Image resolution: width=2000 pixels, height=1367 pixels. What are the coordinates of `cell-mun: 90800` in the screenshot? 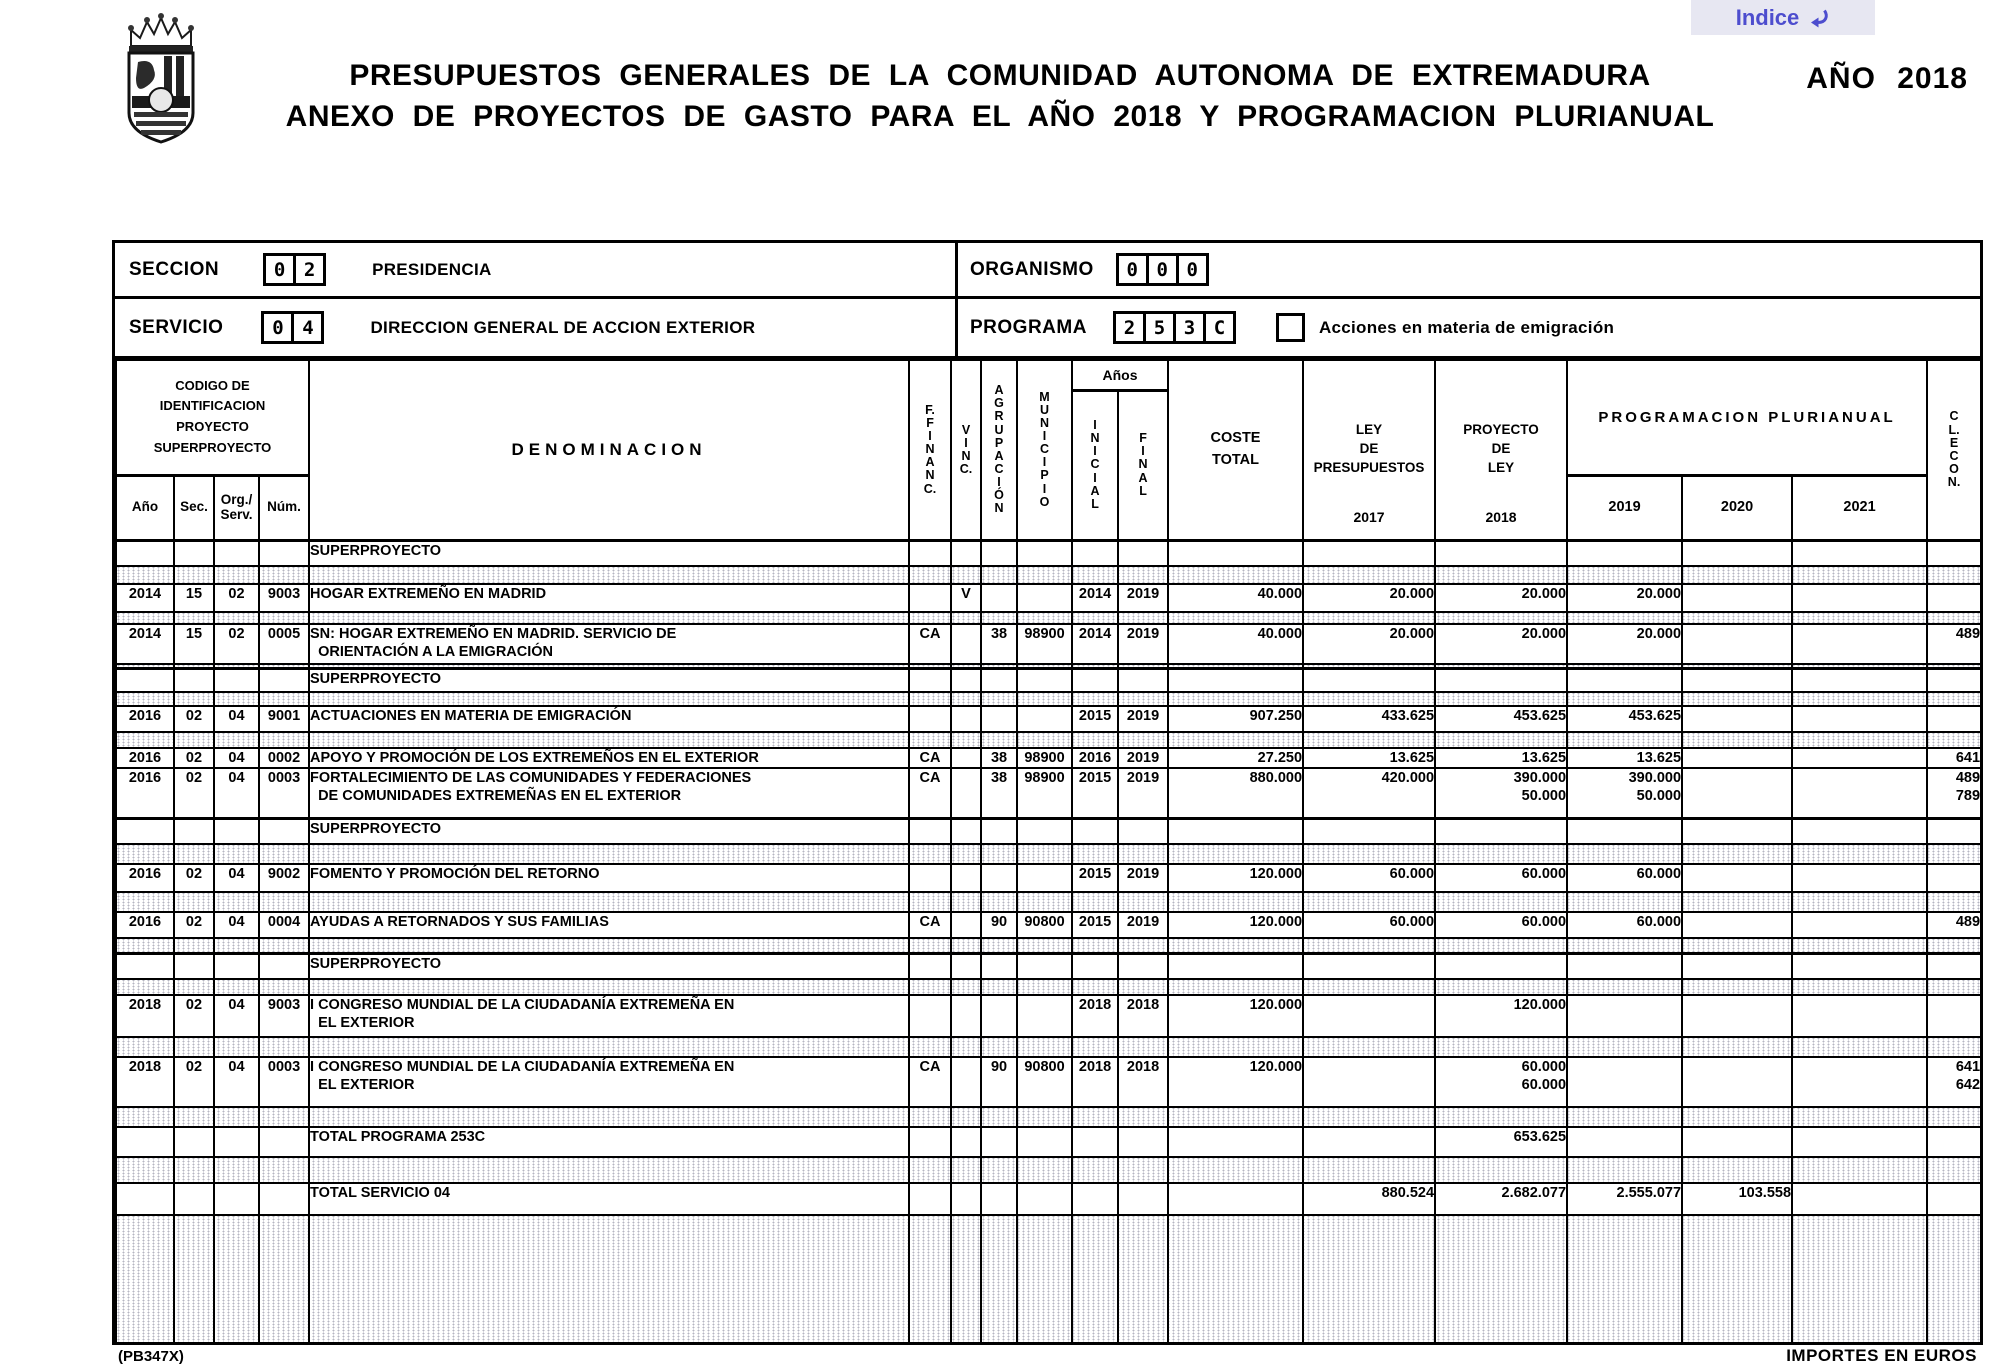 It's located at (1045, 1082).